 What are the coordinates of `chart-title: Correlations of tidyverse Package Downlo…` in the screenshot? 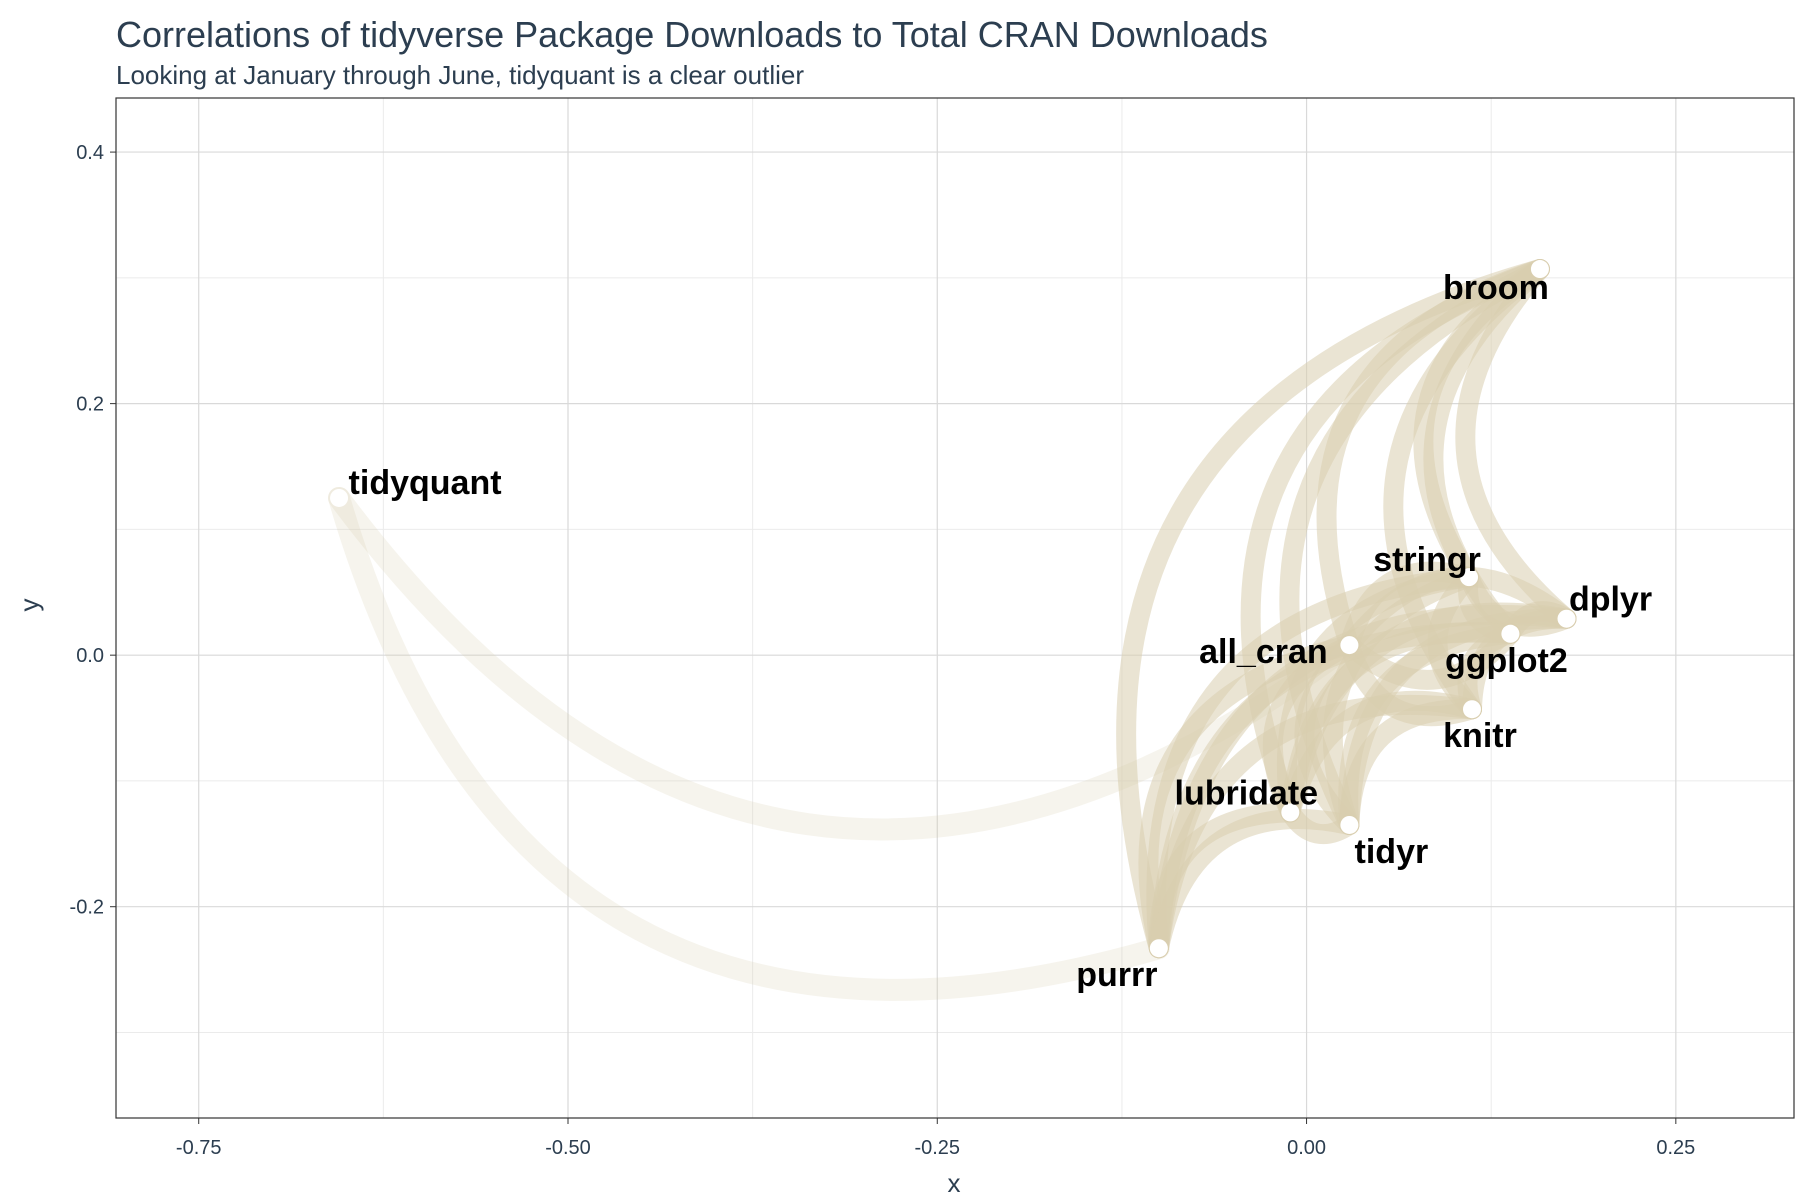 It's located at (692, 34).